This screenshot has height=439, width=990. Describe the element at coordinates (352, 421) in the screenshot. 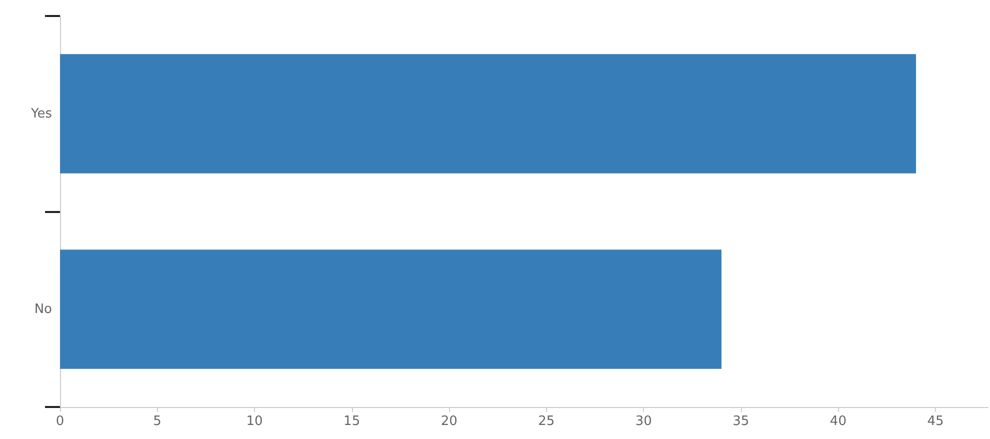

I see `x-tick-label: 15` at that location.